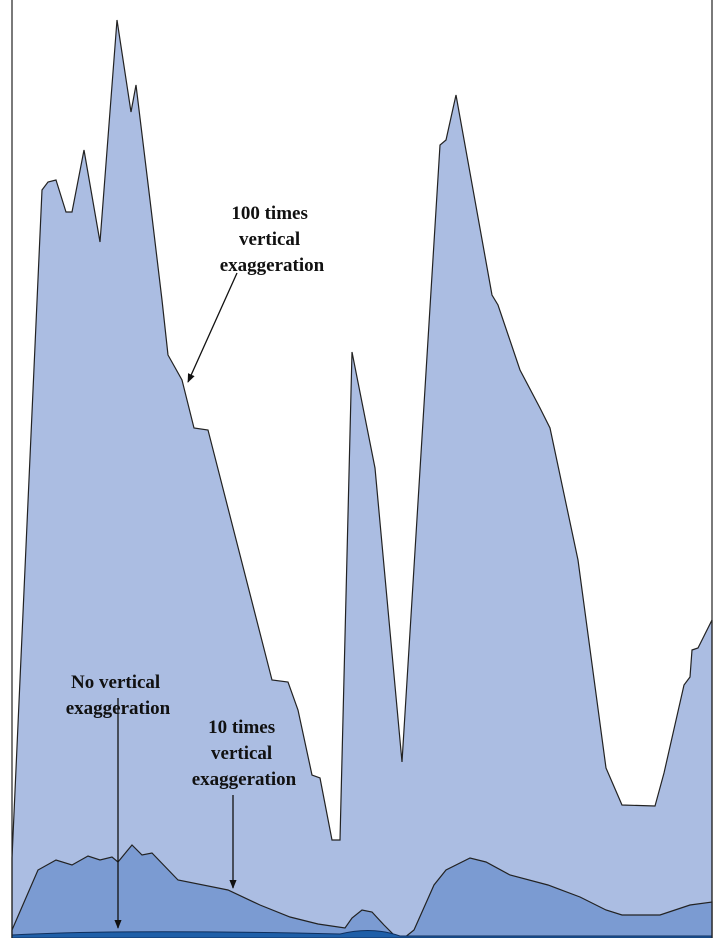 This screenshot has height=938, width=715. I want to click on label-100x: 100 times vertical exaggeration, so click(272, 239).